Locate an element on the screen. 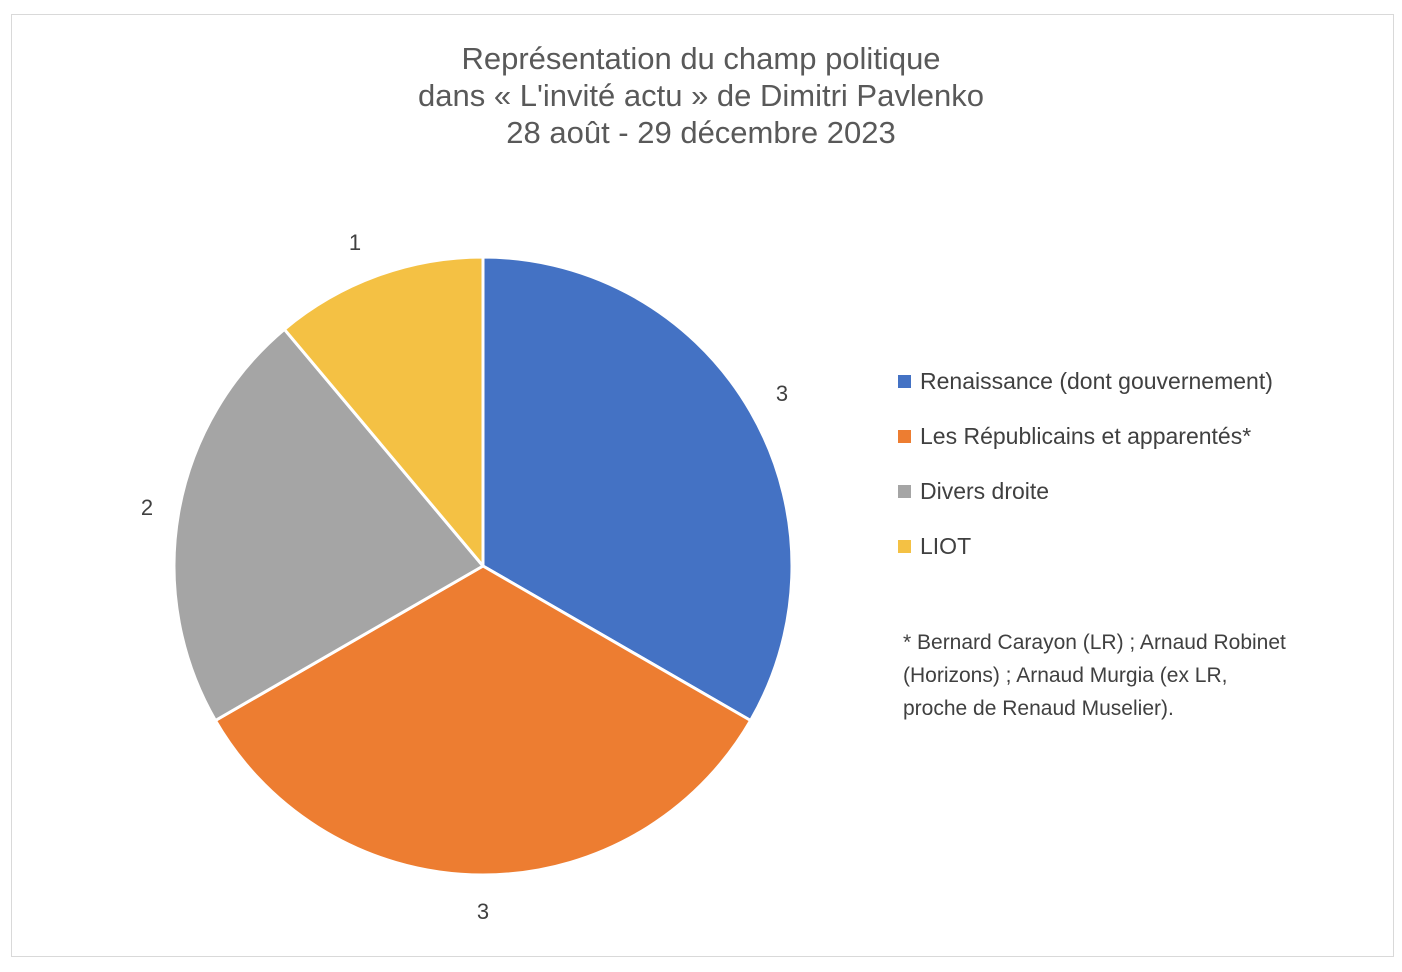 Image resolution: width=1402 pixels, height=972 pixels. footnote-line-3: proche de Renaud Muselier). is located at coordinates (1038, 708).